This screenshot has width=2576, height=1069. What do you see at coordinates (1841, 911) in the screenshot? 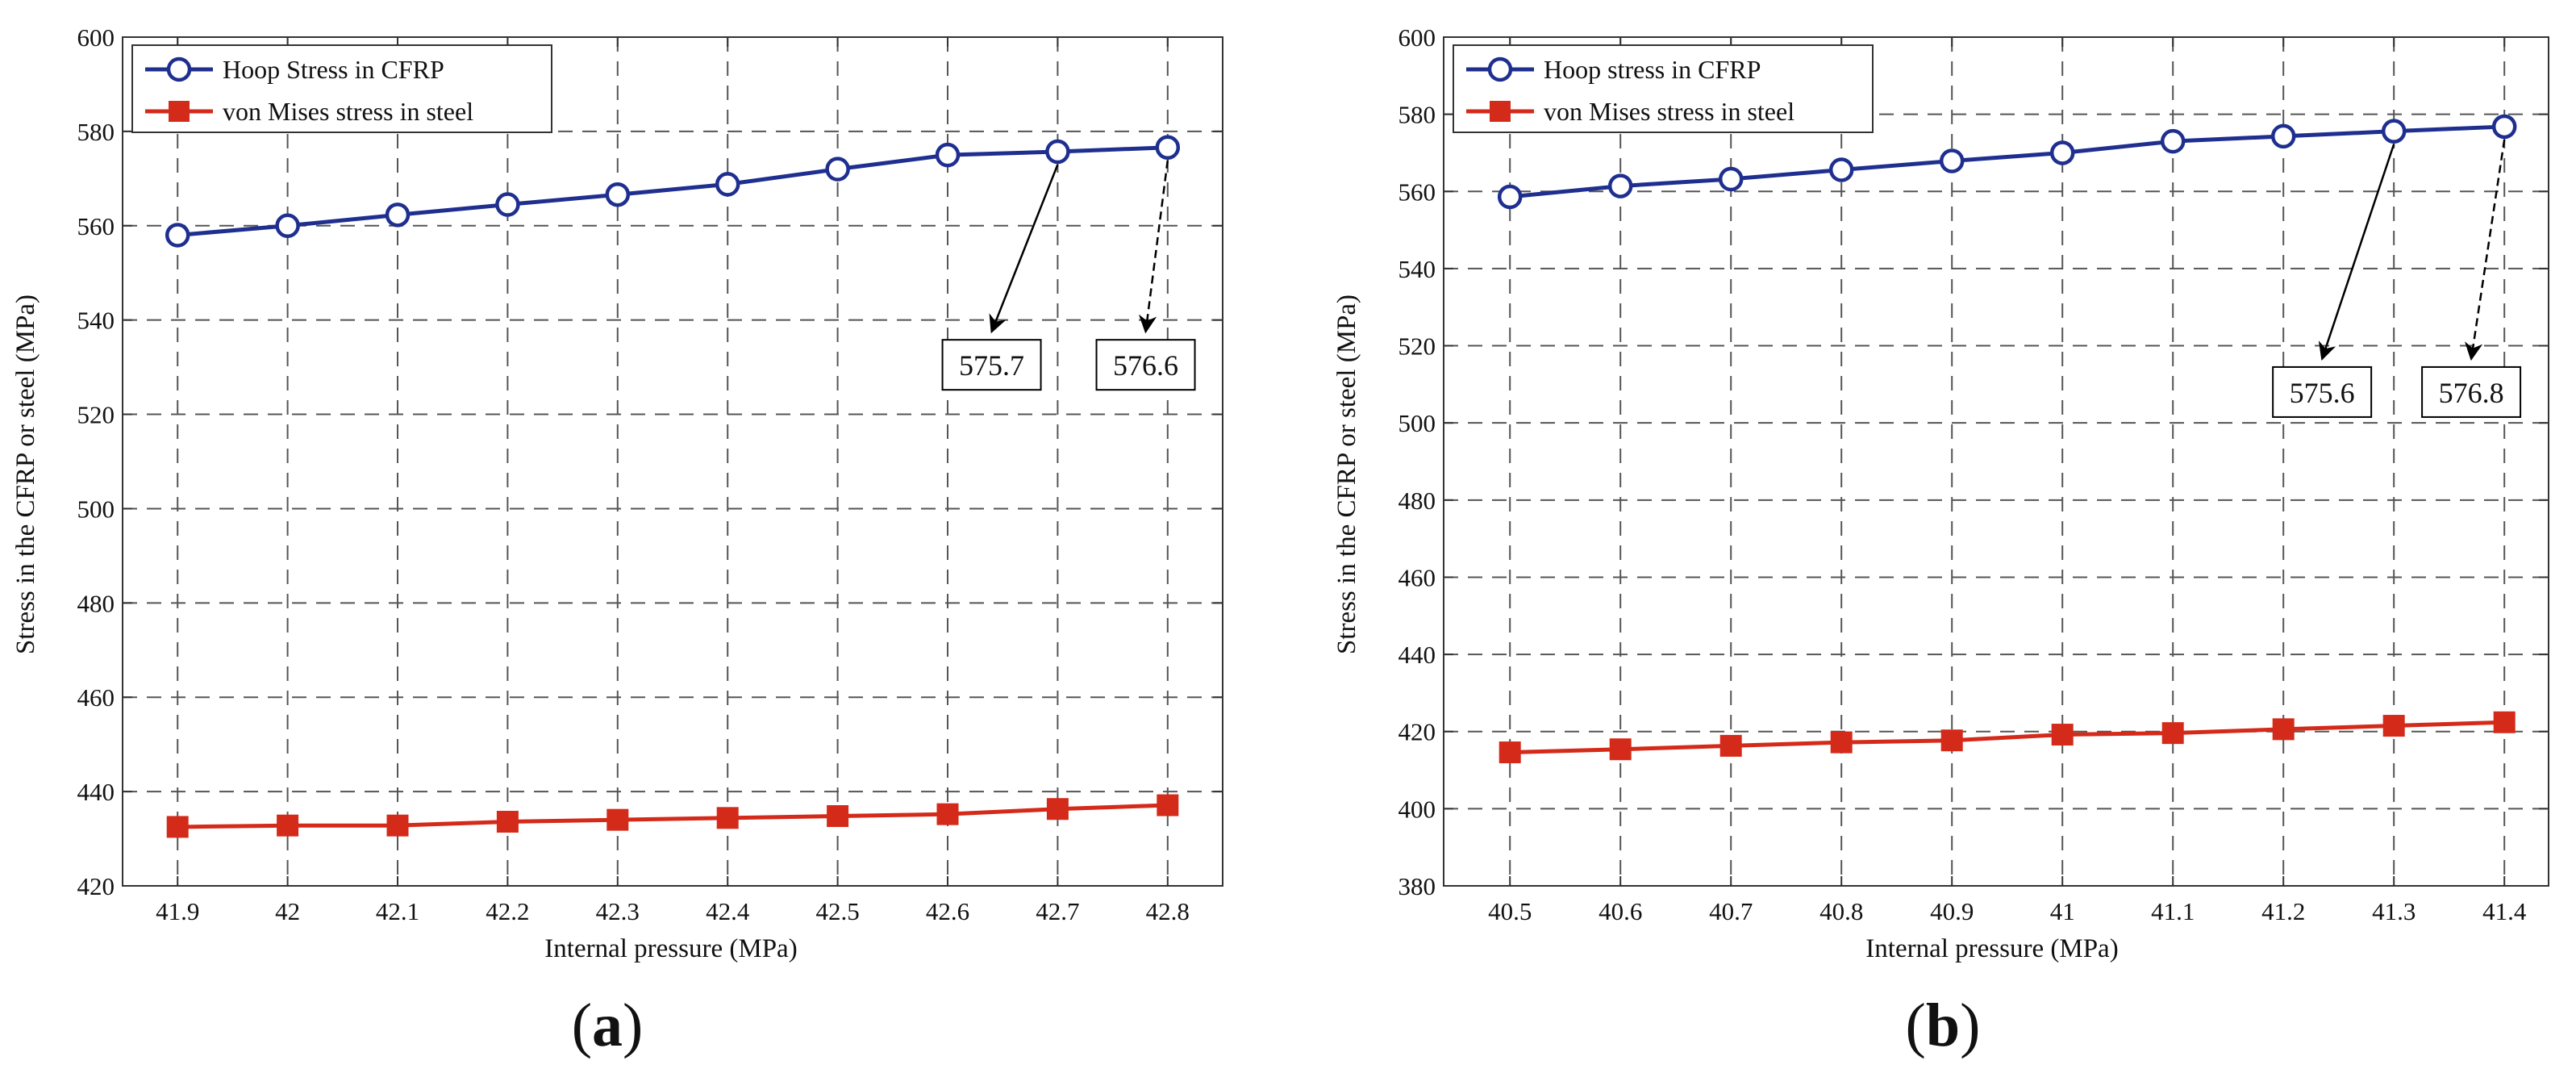
I see `x-tick-label: 40.8` at bounding box center [1841, 911].